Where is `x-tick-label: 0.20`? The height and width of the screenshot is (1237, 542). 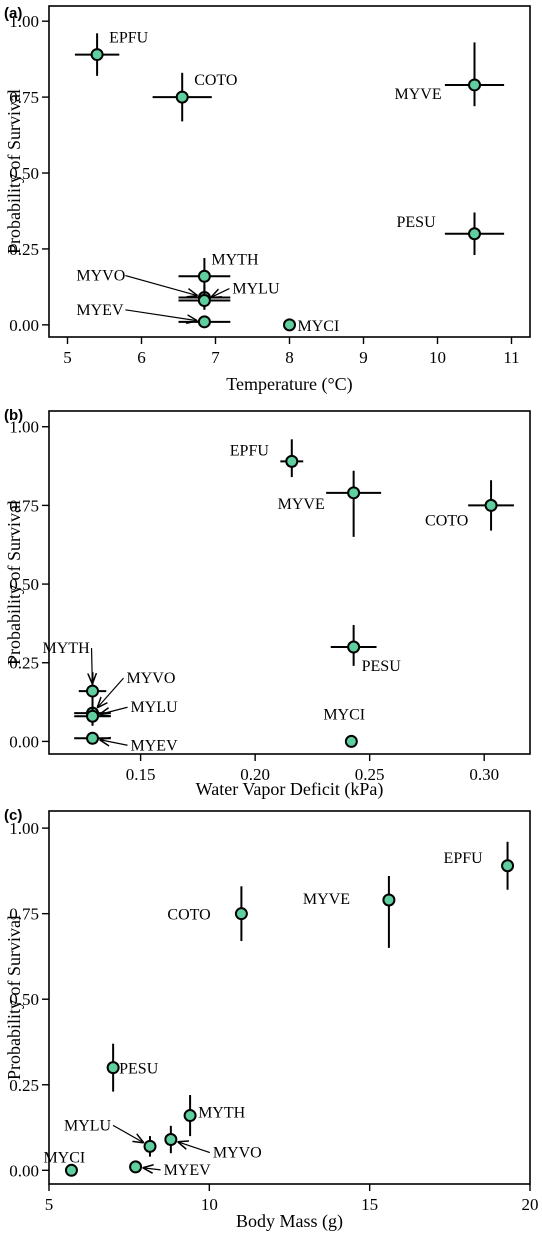
x-tick-label: 0.20 is located at coordinates (255, 774).